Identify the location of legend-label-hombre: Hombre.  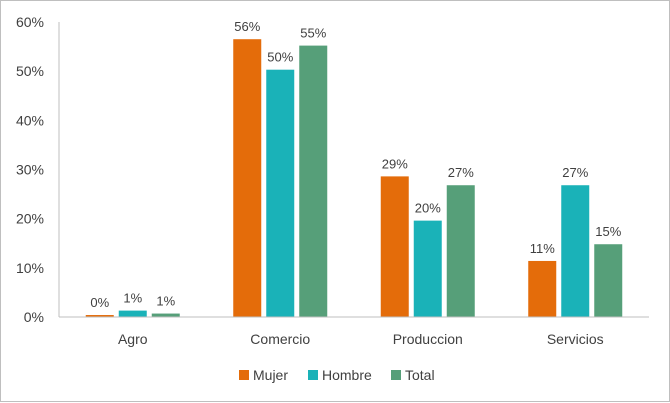
(347, 375).